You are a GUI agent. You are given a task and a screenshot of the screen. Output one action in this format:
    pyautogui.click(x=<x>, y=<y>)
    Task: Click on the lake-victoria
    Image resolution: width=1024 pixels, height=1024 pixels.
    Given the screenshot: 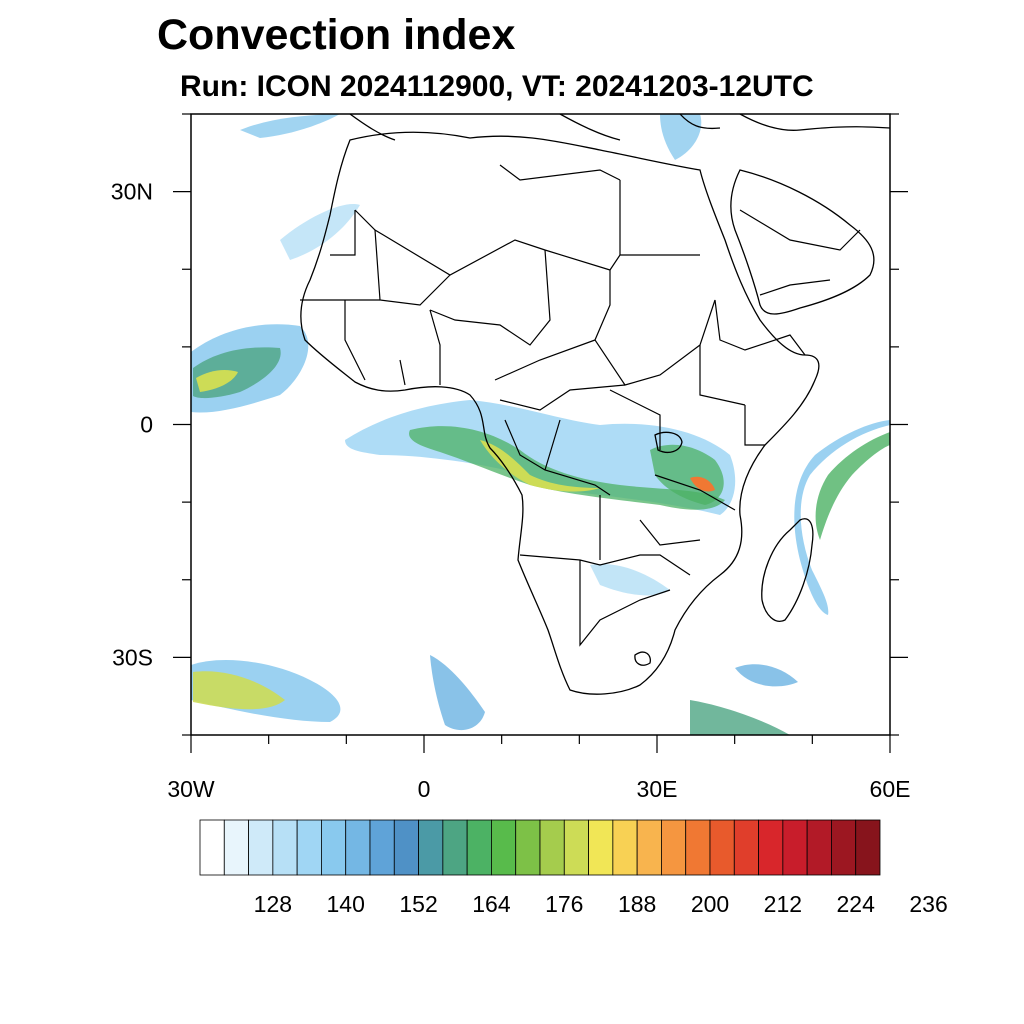 What is the action you would take?
    pyautogui.click(x=668, y=442)
    